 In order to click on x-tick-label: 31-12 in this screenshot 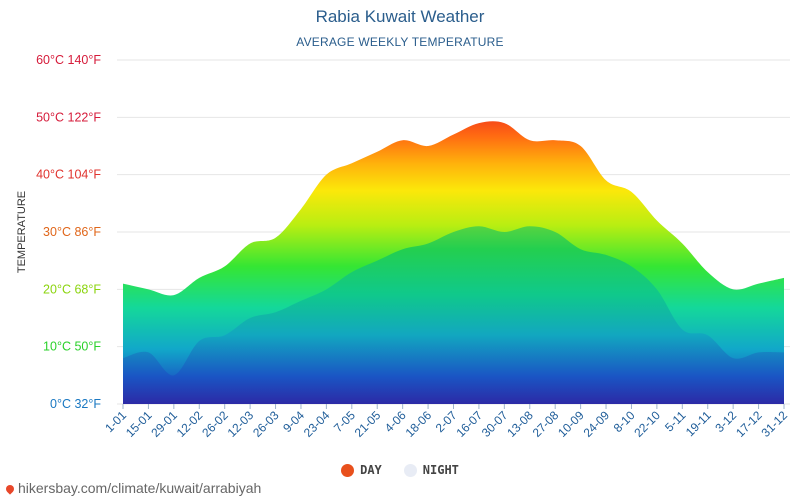, I will do `click(775, 424)`.